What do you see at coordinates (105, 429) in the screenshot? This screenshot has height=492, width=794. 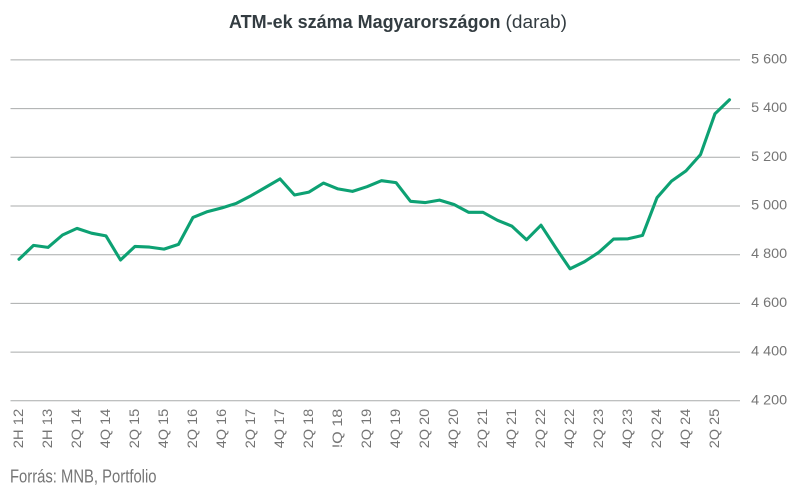 I see `svg-text: 4Q 14` at bounding box center [105, 429].